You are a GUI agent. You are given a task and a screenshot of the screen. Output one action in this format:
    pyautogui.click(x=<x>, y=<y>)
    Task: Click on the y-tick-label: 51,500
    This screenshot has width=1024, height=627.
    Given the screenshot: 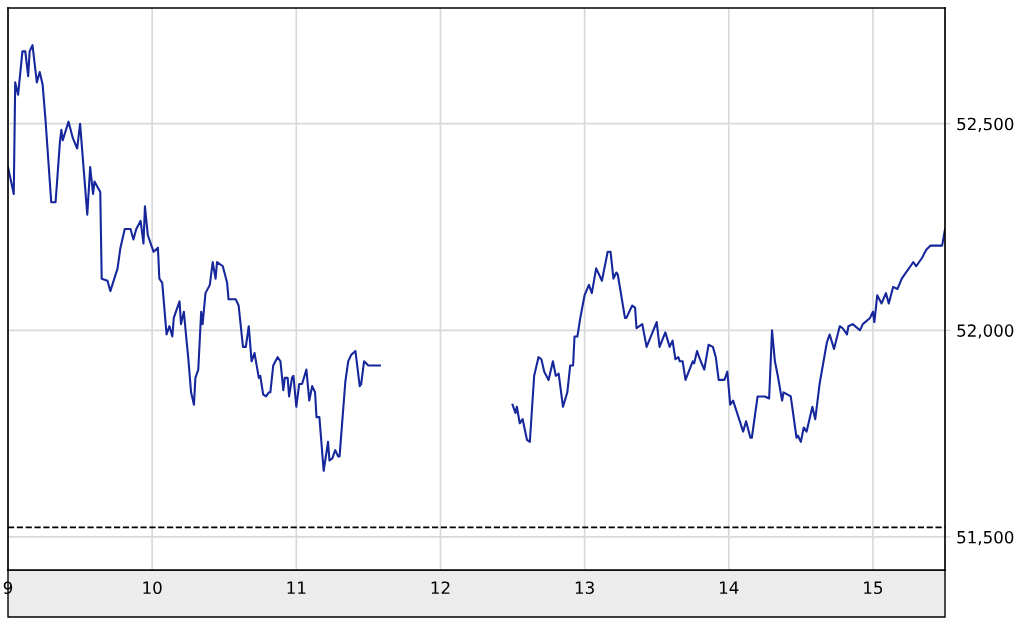 What is the action you would take?
    pyautogui.click(x=985, y=538)
    